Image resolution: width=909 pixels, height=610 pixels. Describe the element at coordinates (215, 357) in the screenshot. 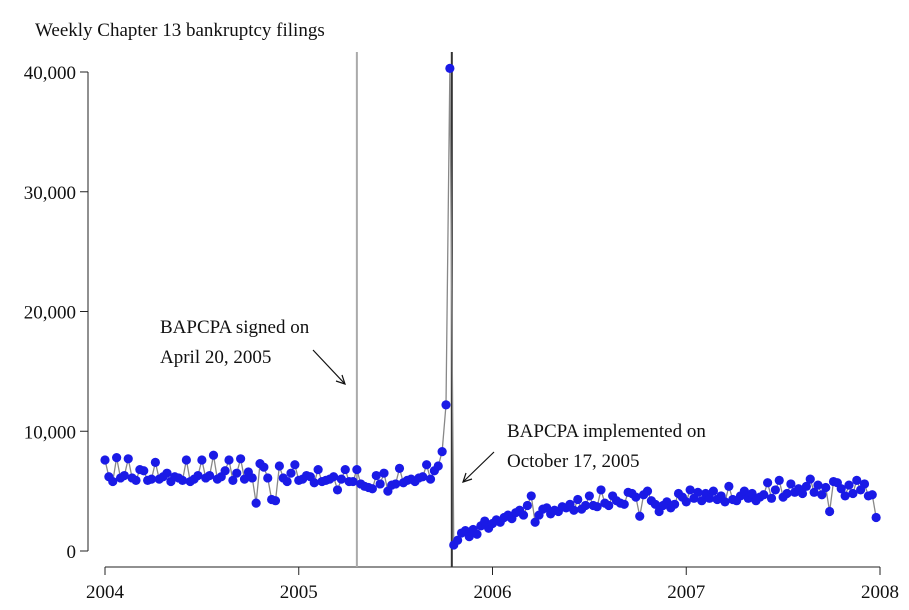

I see `annotation: April 20, 2005` at that location.